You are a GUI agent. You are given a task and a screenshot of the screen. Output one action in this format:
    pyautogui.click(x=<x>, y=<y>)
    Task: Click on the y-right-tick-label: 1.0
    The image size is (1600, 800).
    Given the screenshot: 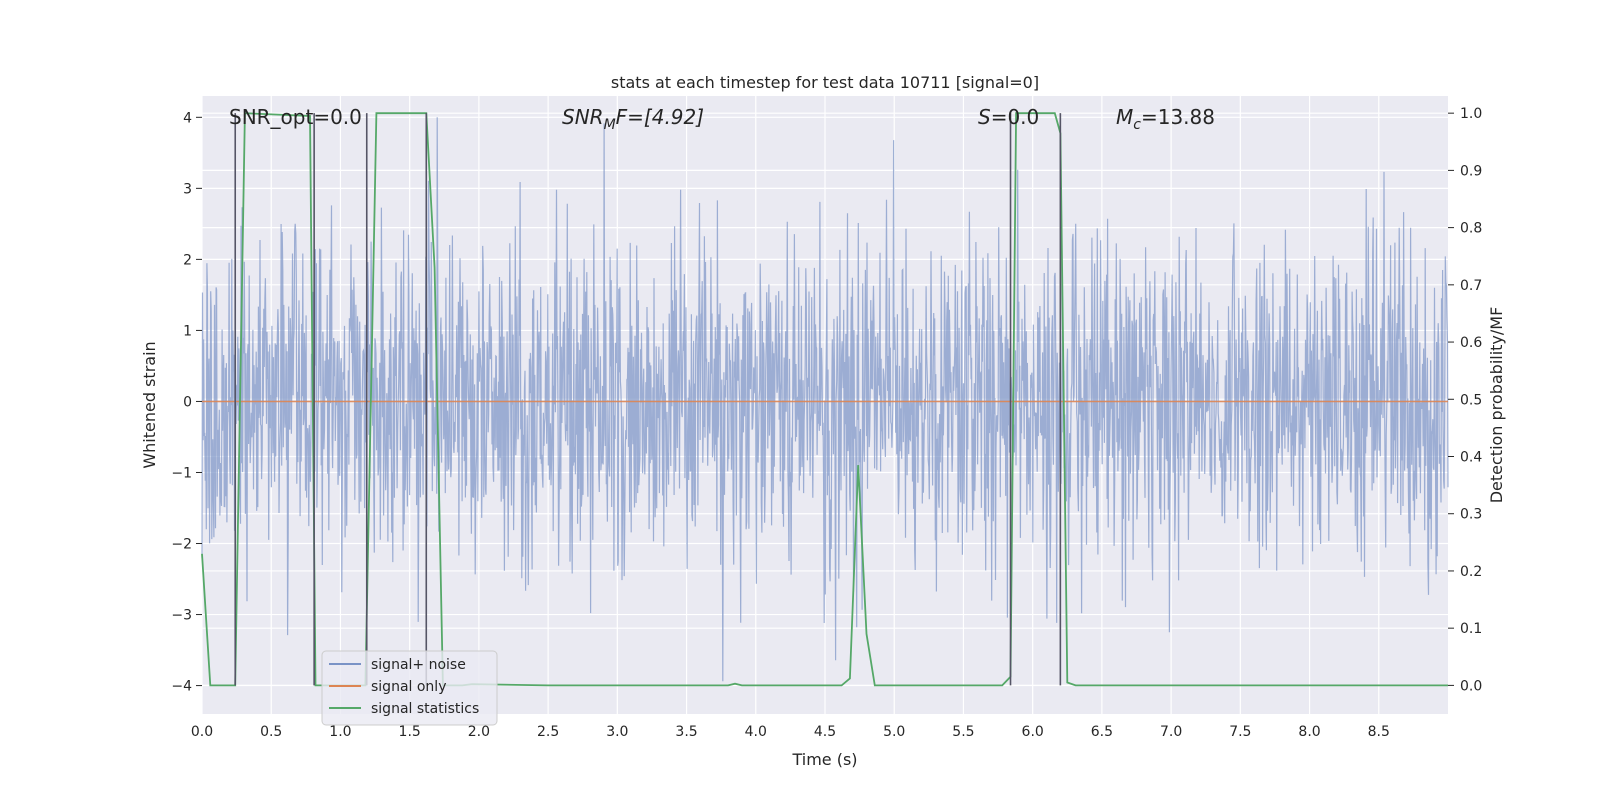 What is the action you would take?
    pyautogui.click(x=1471, y=114)
    